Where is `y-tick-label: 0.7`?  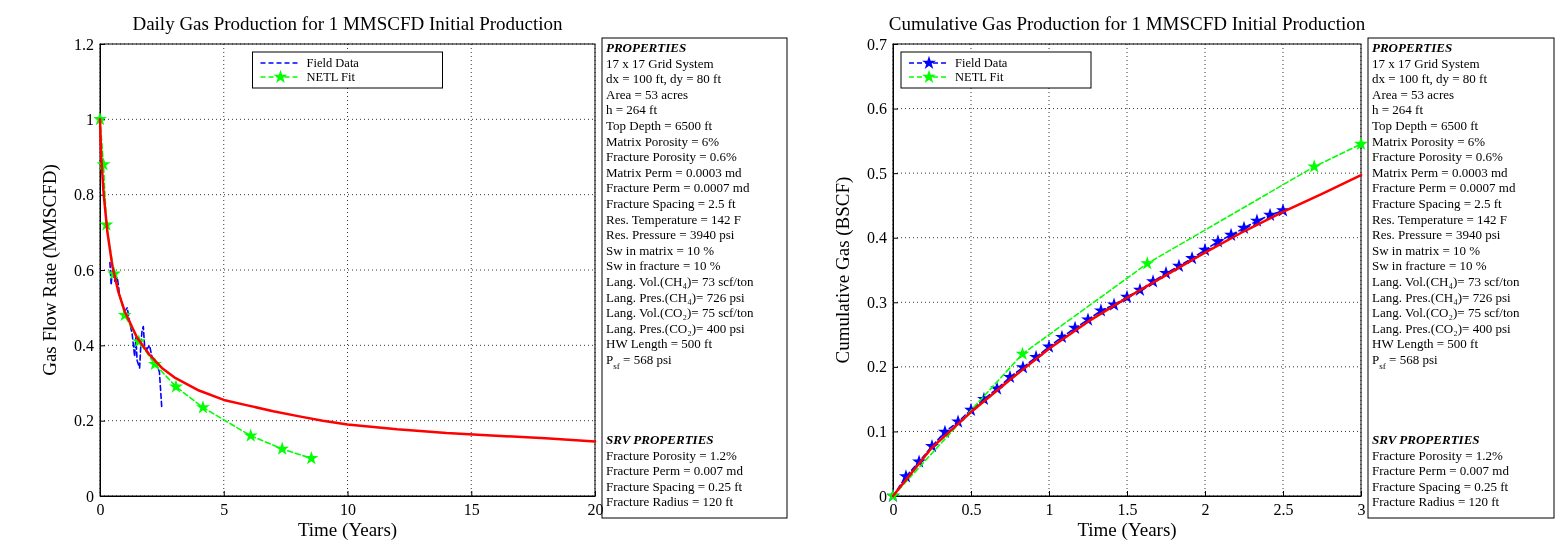 y-tick-label: 0.7 is located at coordinates (877, 44).